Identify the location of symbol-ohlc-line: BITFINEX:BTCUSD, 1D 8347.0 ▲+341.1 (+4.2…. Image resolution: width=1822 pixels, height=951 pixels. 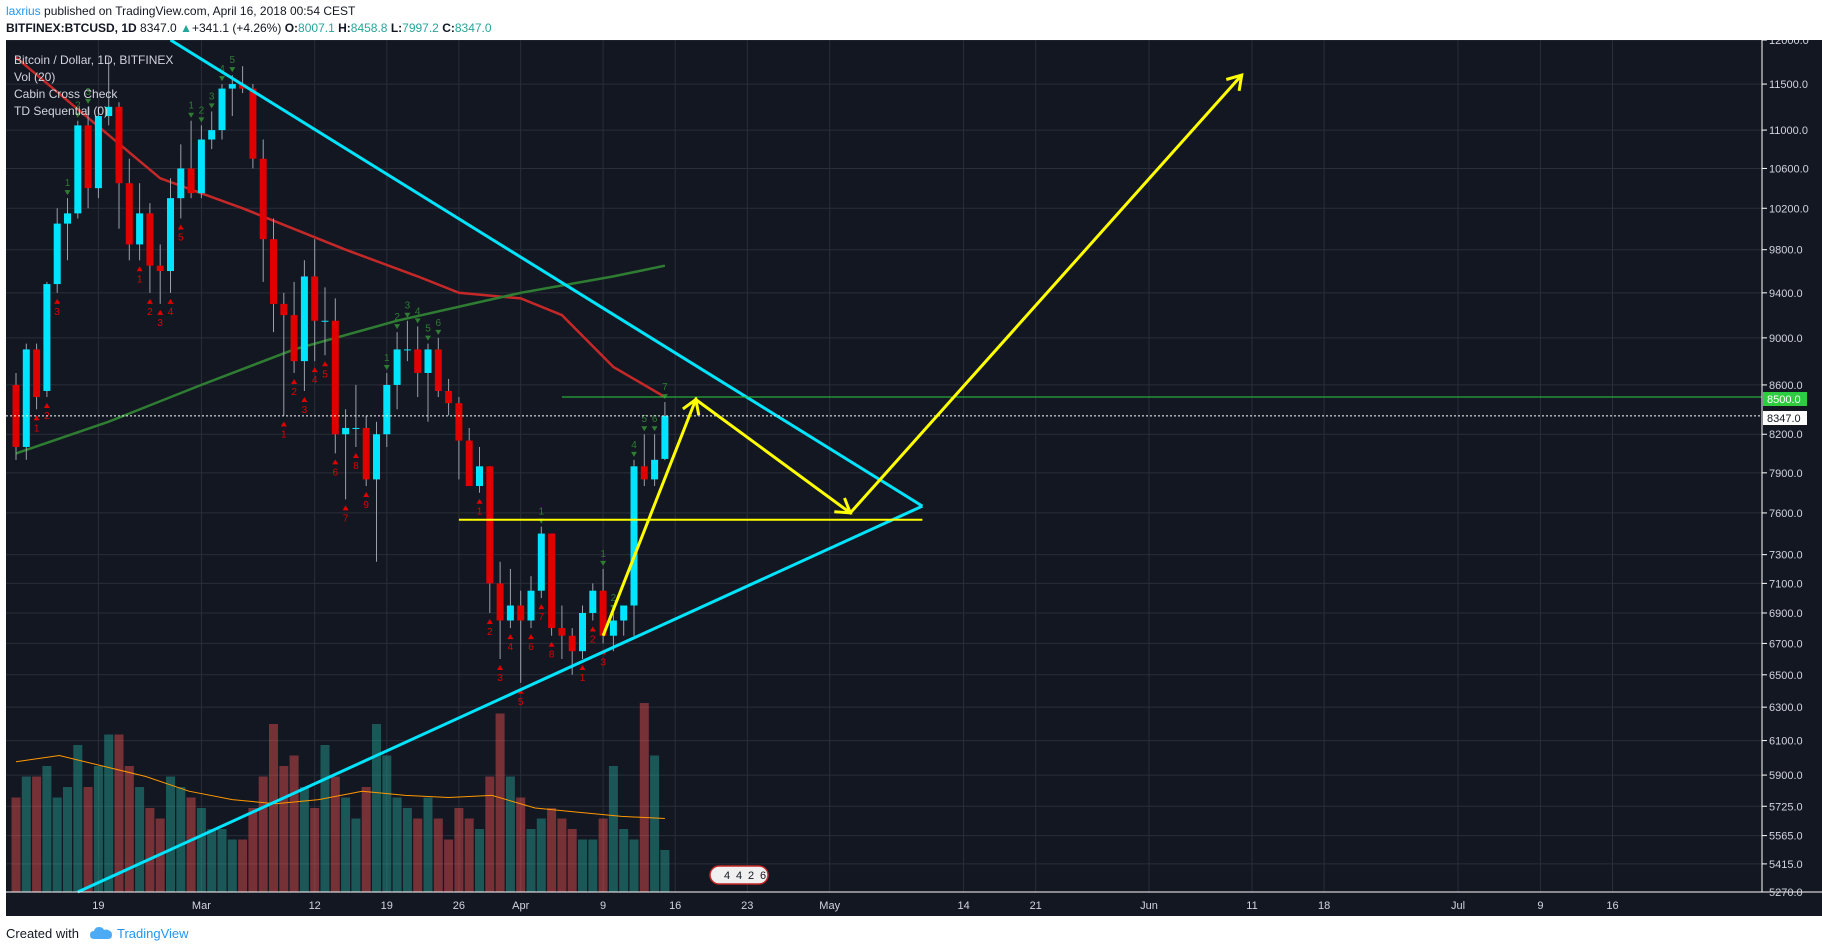
(249, 28).